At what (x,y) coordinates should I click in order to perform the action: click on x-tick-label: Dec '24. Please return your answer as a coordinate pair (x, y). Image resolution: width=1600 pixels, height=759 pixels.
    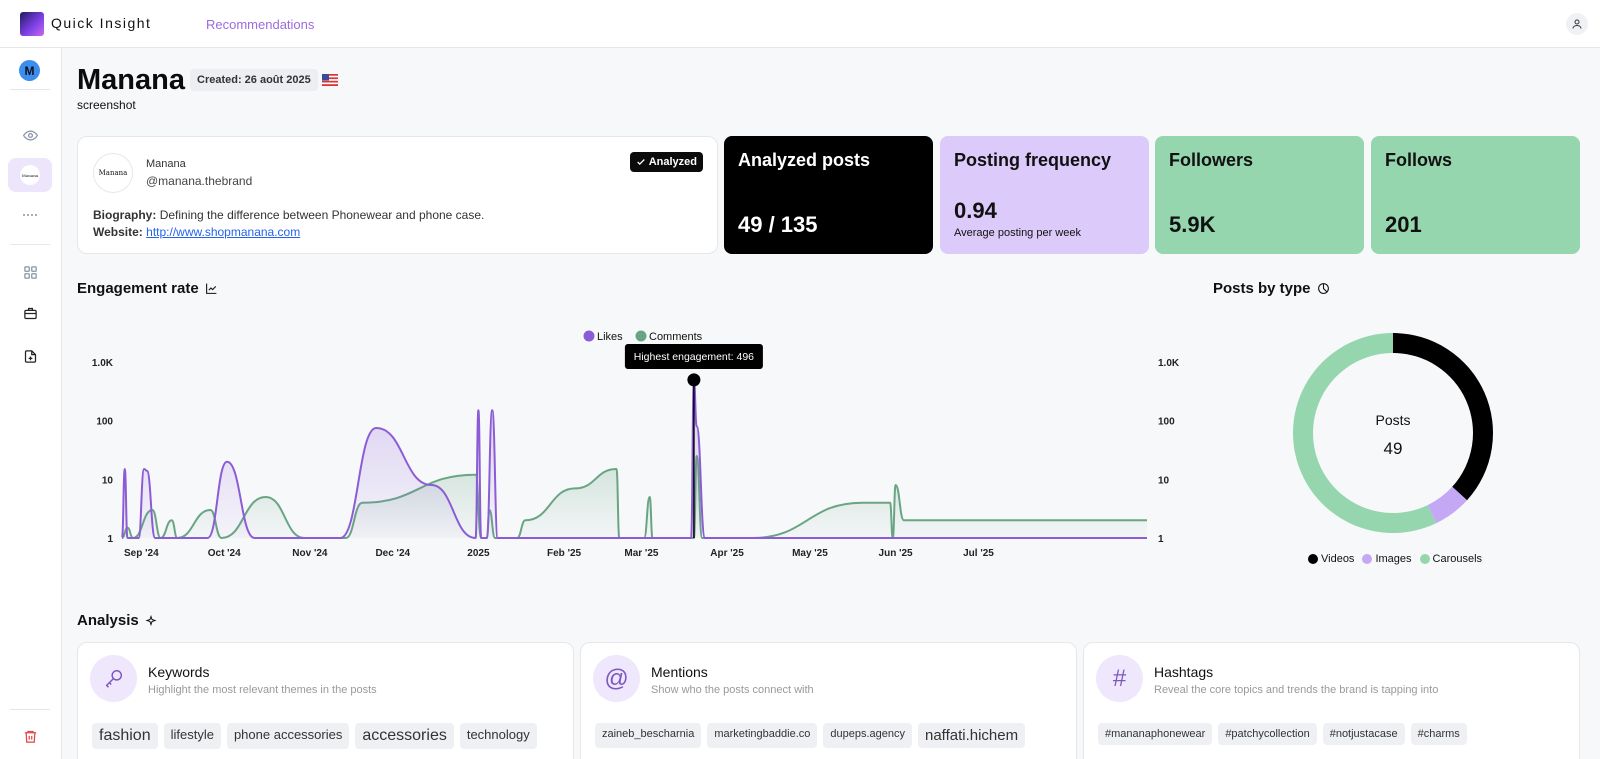
    Looking at the image, I should click on (392, 553).